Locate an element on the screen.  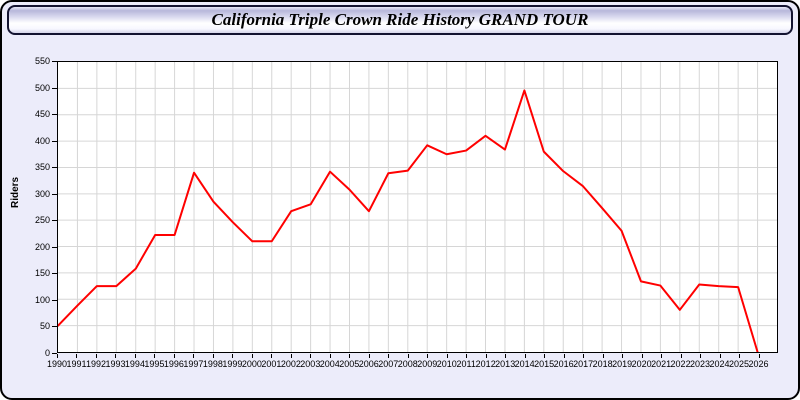
x-tick-label: 2026 is located at coordinates (758, 364).